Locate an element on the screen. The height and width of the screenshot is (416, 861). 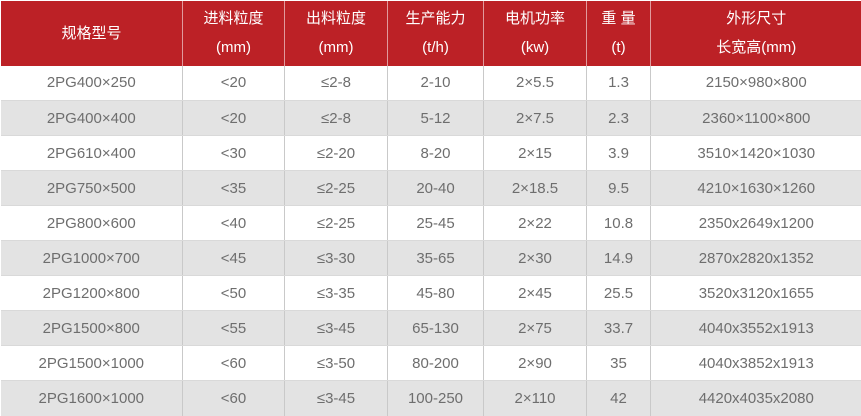
column-header-weight: 重 量 (t) is located at coordinates (618, 33).